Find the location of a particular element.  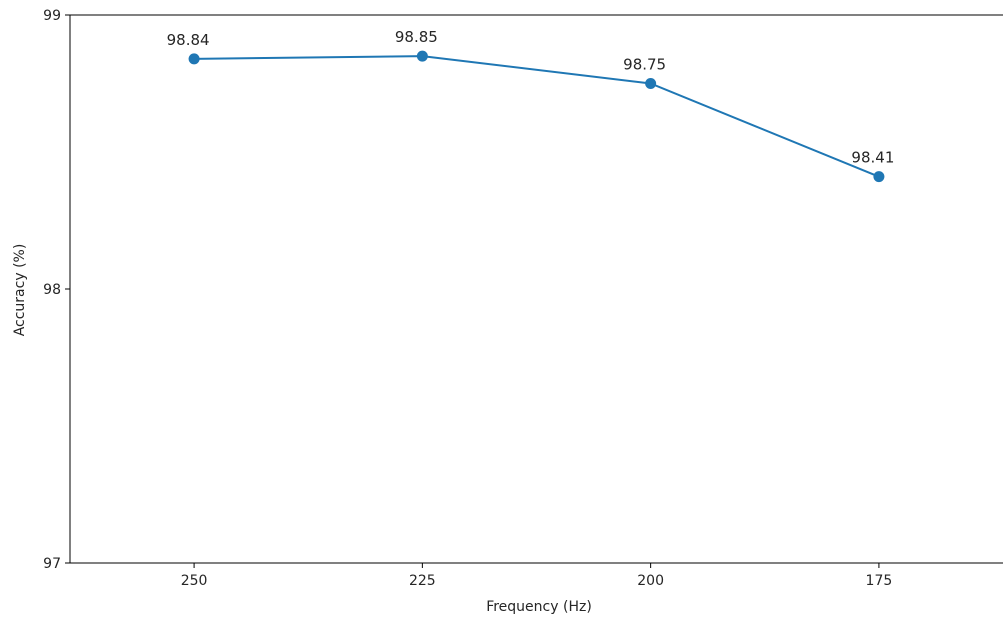

series-layer is located at coordinates (536, 116).